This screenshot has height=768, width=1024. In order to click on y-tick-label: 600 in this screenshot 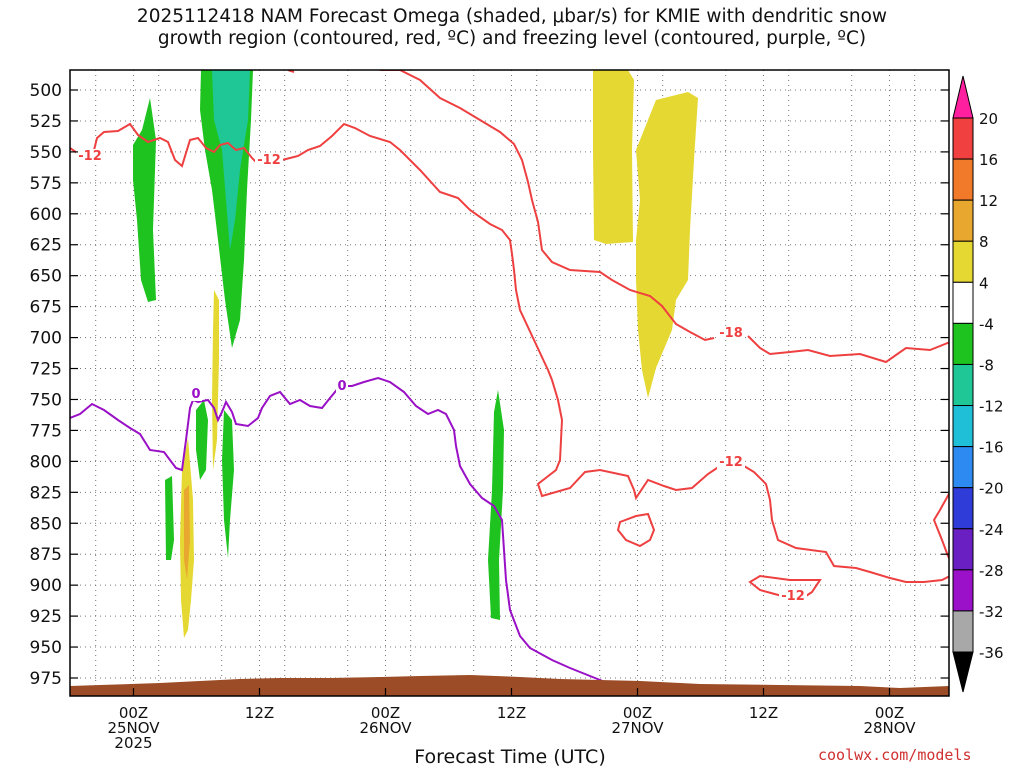, I will do `click(46, 215)`.